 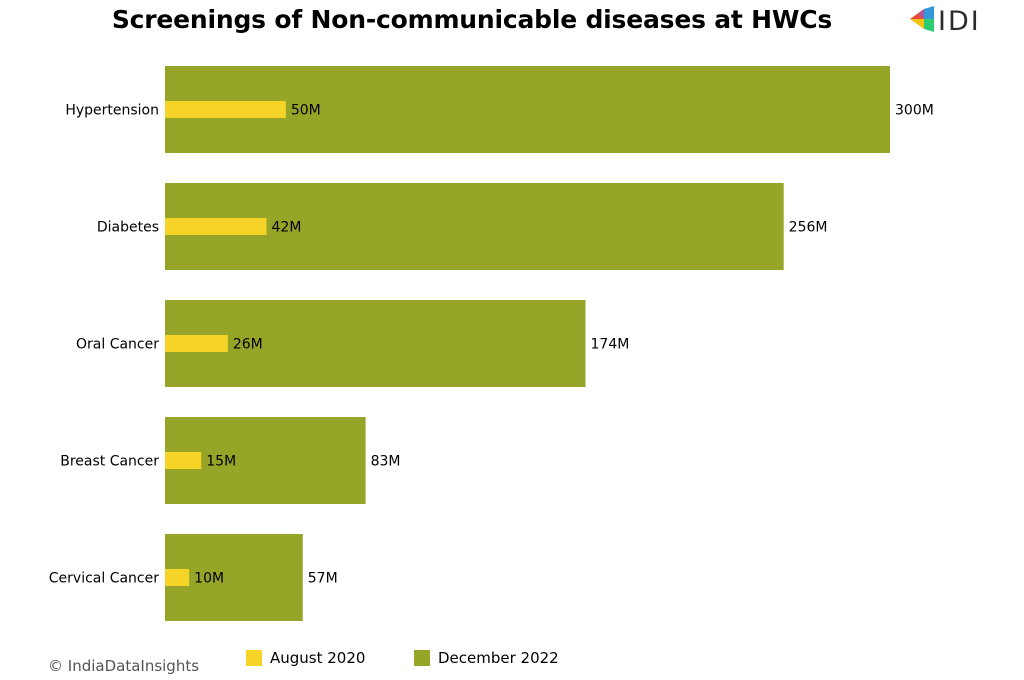 What do you see at coordinates (917, 14) in the screenshot?
I see `logo-mark-red` at bounding box center [917, 14].